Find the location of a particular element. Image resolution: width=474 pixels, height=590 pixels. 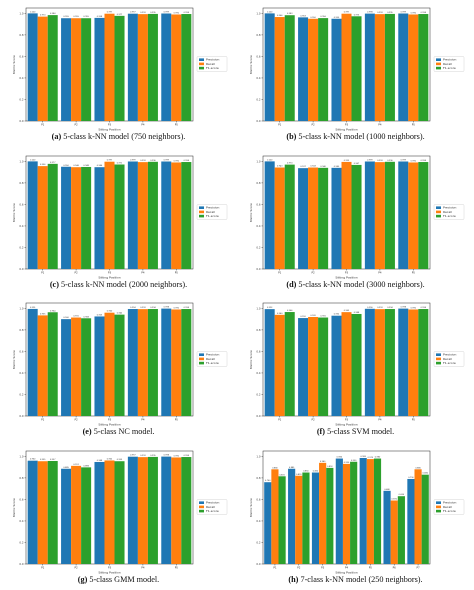

figure-caption: (h) 7-class k-NN model (250 neighbors). is located at coordinates (355, 579).